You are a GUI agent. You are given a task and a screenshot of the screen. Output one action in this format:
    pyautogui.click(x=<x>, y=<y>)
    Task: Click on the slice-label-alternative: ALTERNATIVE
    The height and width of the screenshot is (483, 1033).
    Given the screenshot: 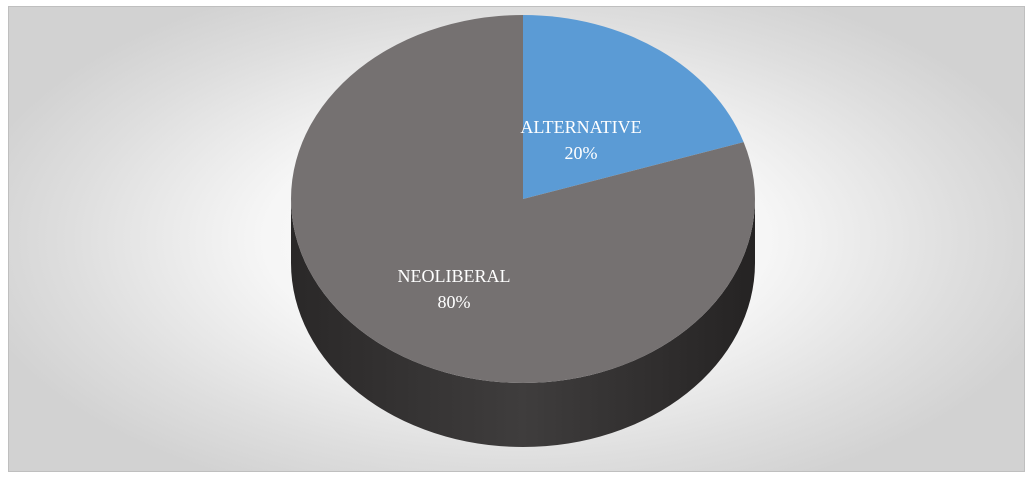 What is the action you would take?
    pyautogui.click(x=580, y=127)
    